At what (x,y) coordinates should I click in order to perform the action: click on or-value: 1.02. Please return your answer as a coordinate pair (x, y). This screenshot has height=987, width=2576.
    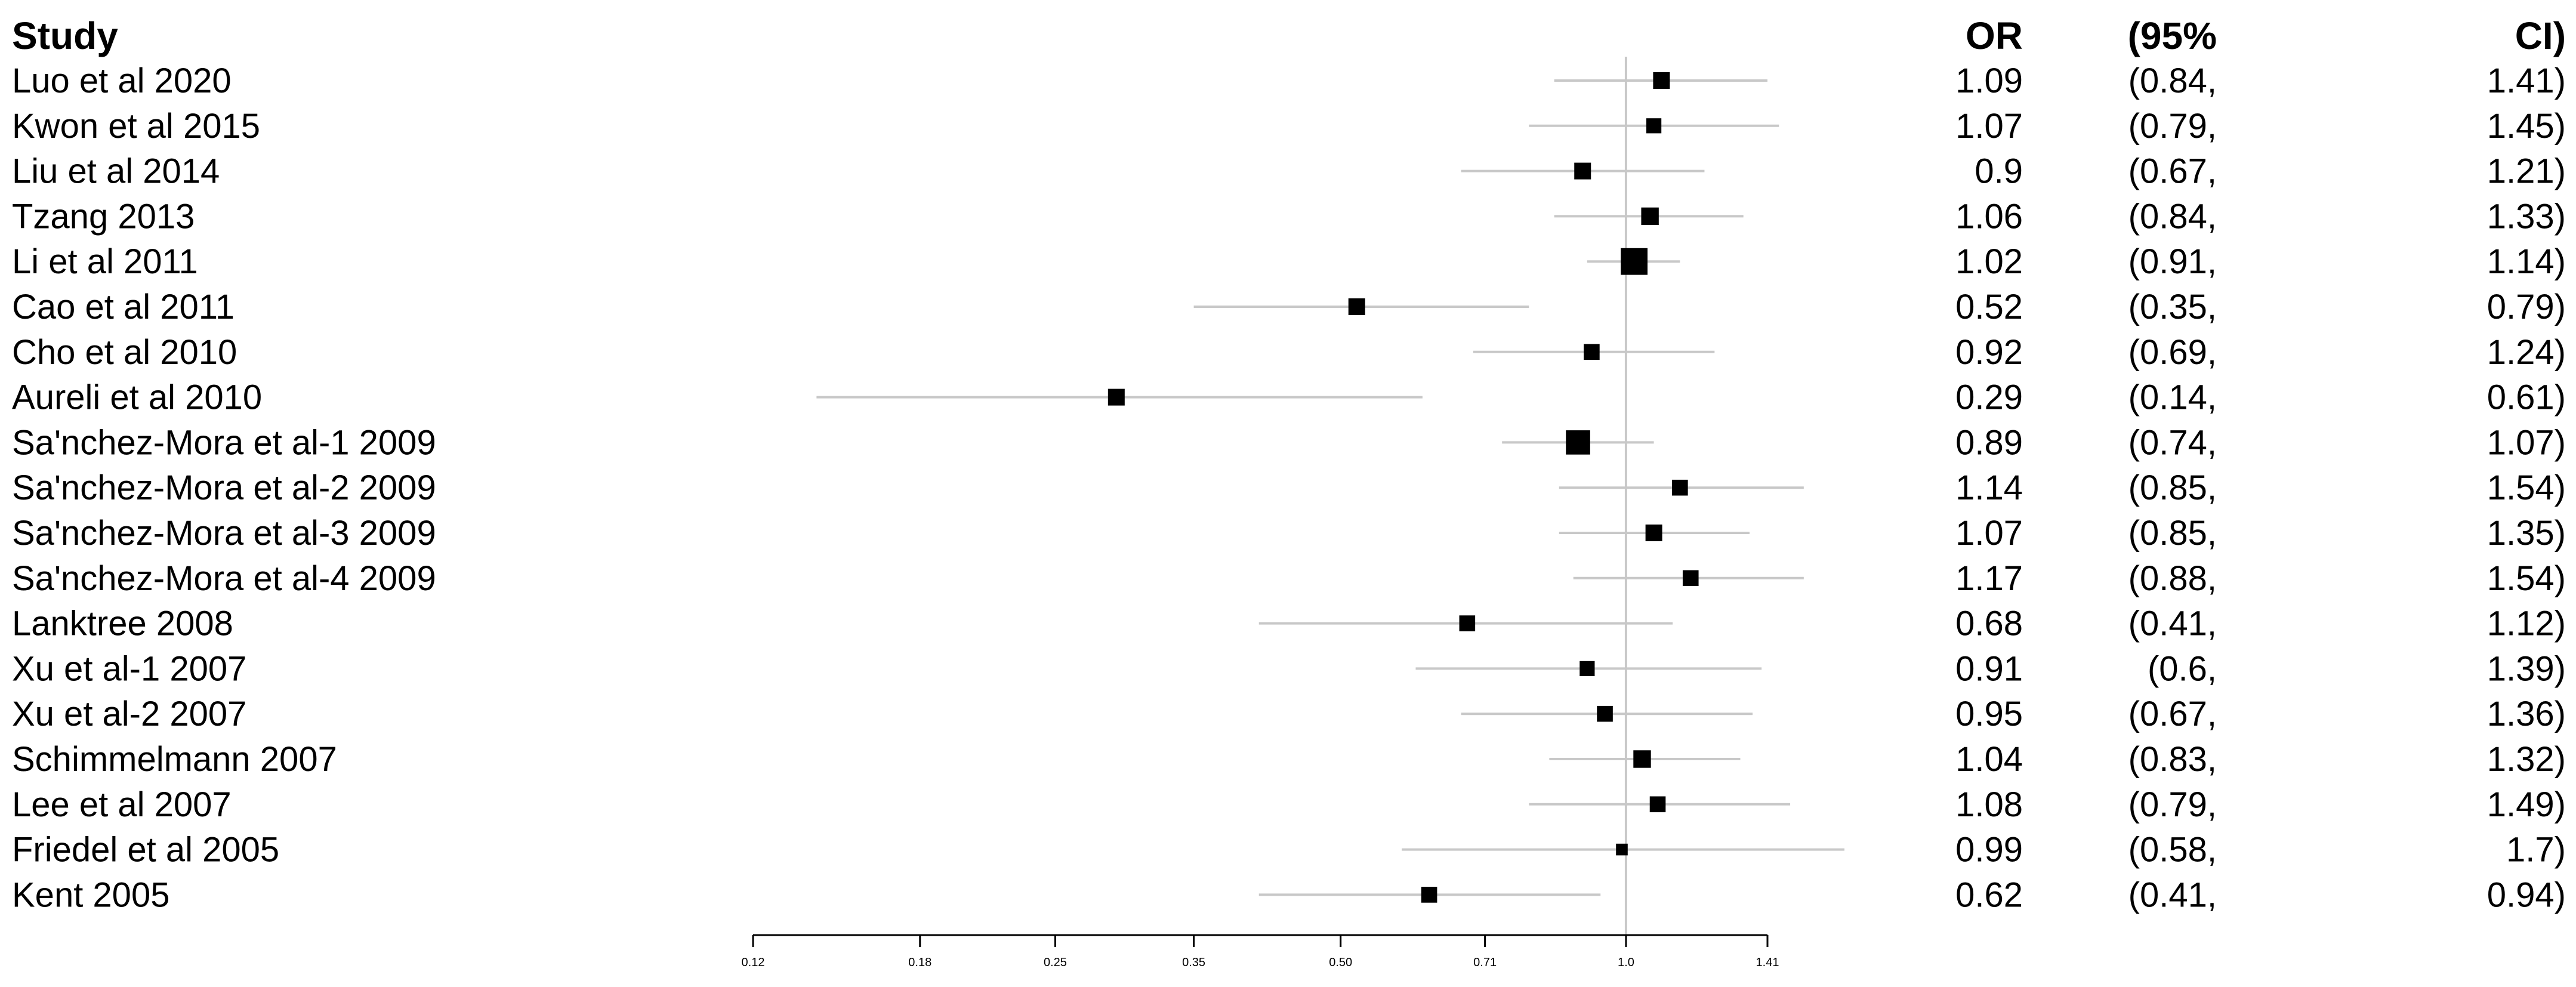
    Looking at the image, I should click on (1989, 262).